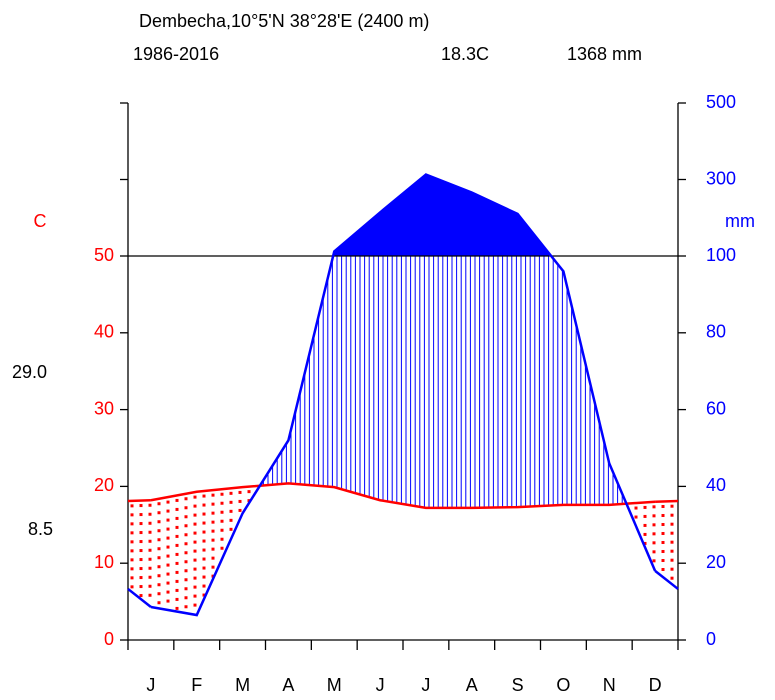  I want to click on y-axis-label: C, so click(40, 221).